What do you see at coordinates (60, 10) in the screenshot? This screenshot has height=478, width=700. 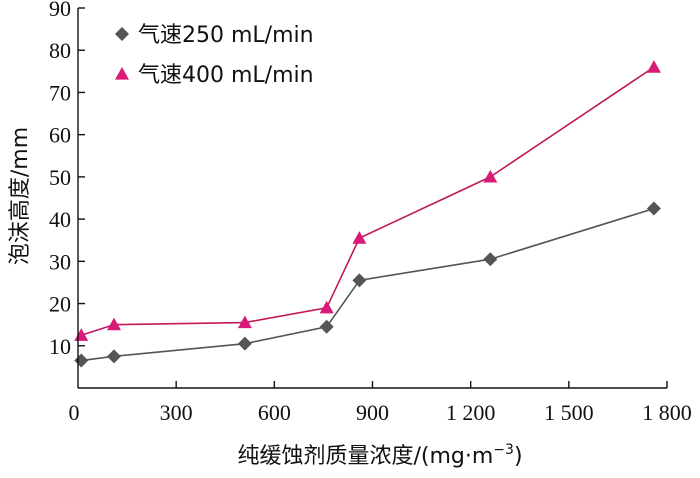 I see `y-tick-label: 90` at bounding box center [60, 10].